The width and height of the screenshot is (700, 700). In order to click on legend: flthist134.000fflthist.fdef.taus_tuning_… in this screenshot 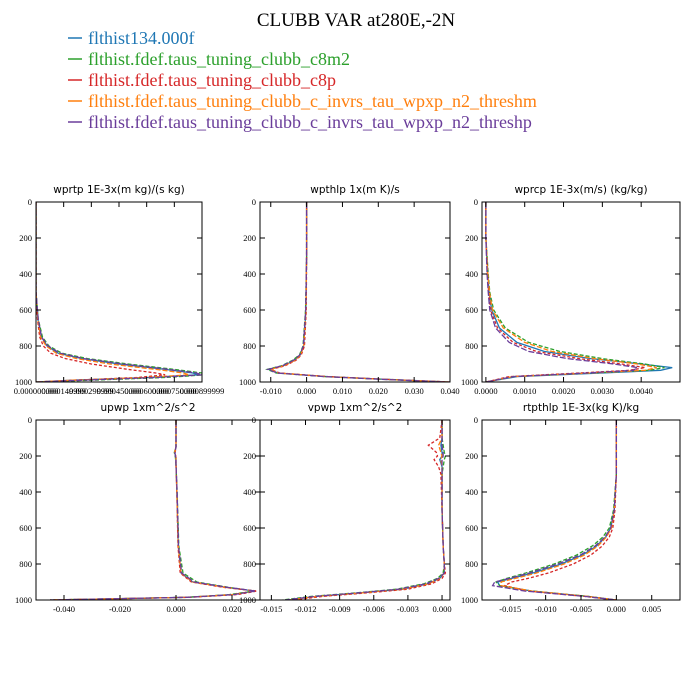, I will do `click(302, 80)`.